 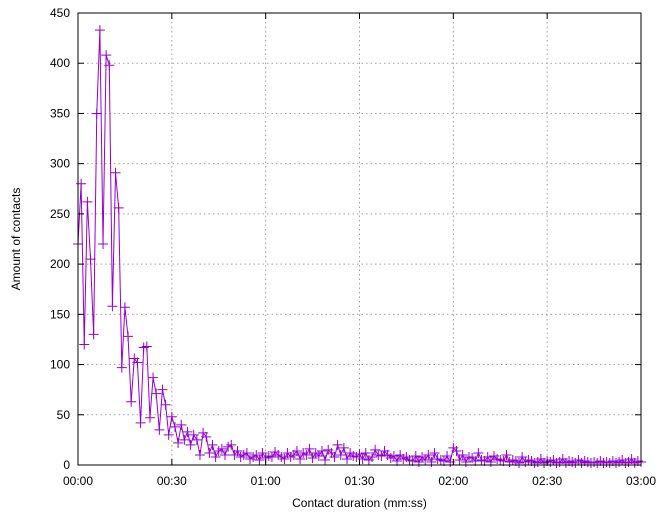 I want to click on y-tick-label: 50, so click(x=64, y=415).